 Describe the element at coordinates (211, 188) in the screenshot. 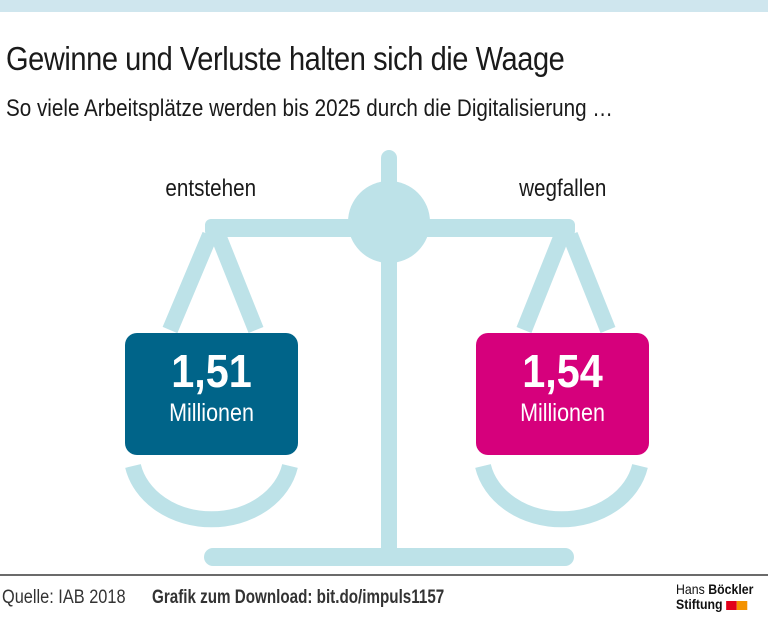

I see `label-entstehen: entstehen` at that location.